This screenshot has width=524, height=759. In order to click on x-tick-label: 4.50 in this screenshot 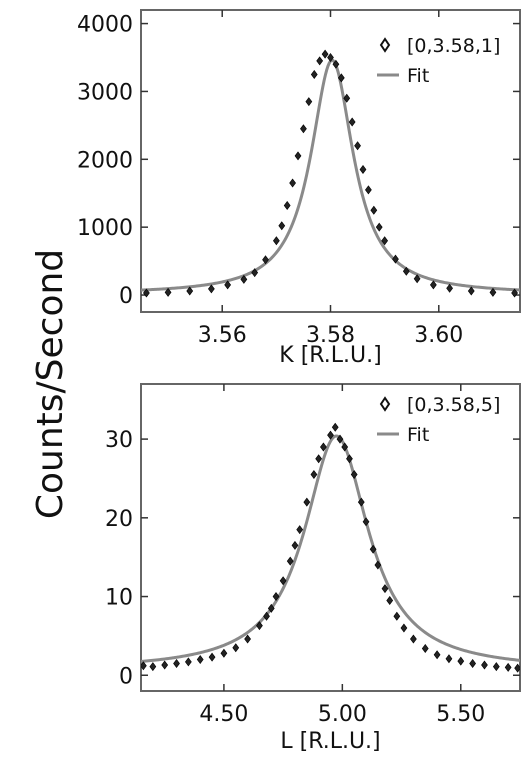, I will do `click(223, 714)`.